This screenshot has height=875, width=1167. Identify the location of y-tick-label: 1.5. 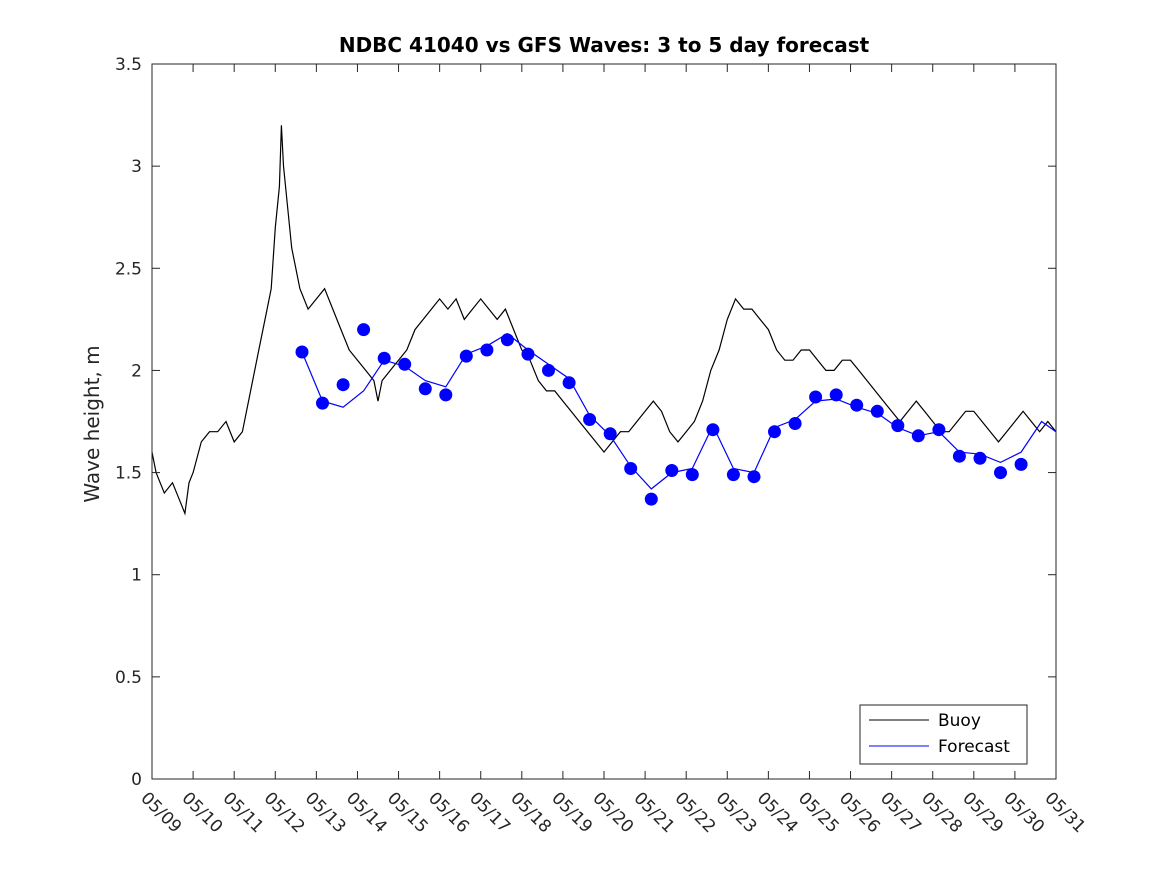
(128, 474).